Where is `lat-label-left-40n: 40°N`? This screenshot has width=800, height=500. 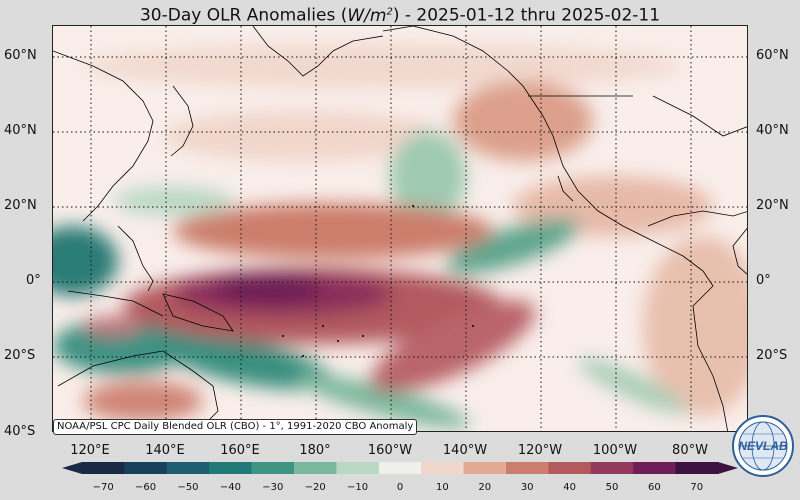 lat-label-left-40n: 40°N is located at coordinates (20, 130).